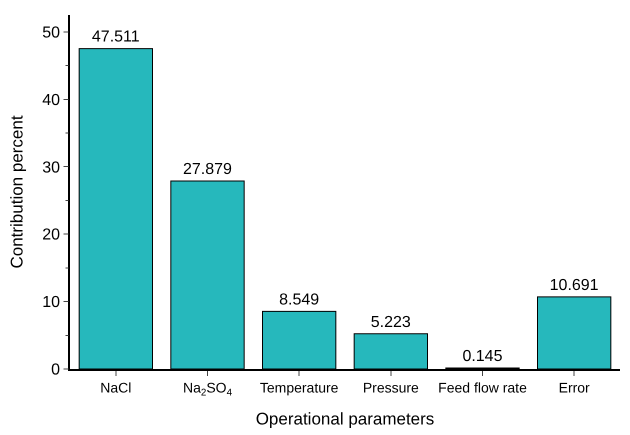 This screenshot has height=435, width=630. Describe the element at coordinates (51, 303) in the screenshot. I see `y-tick-label: 10` at that location.